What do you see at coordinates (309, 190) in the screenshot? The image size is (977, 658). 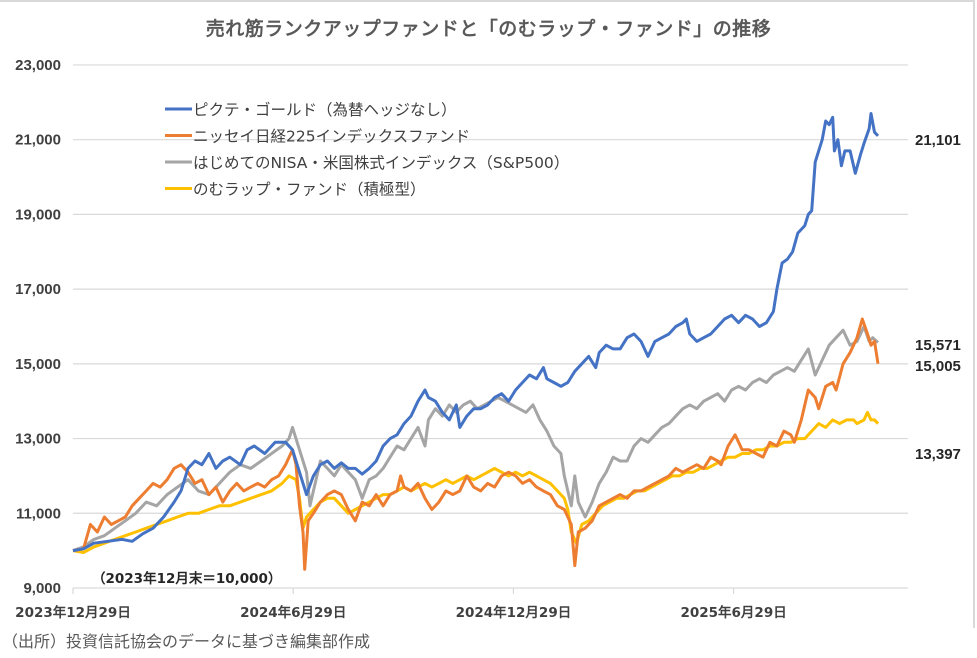 I see `legend-label: のむラップ・ファンド（積極型）` at bounding box center [309, 190].